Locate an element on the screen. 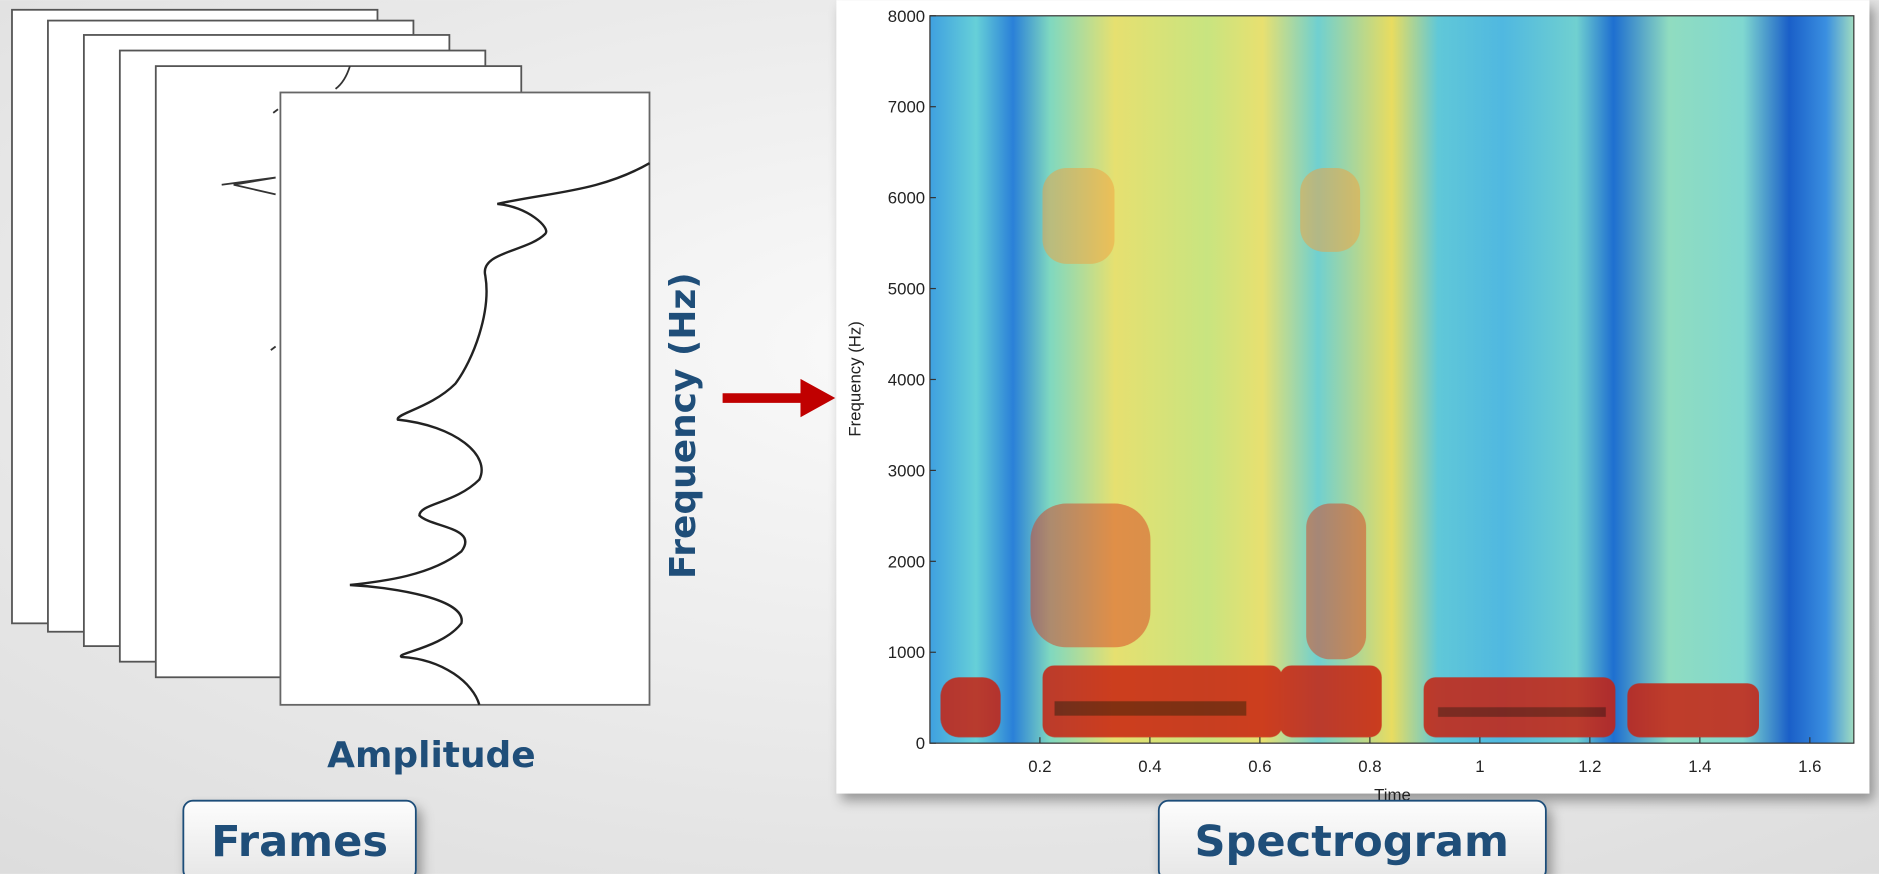  x-tick-label: 0.4 is located at coordinates (1149, 766).